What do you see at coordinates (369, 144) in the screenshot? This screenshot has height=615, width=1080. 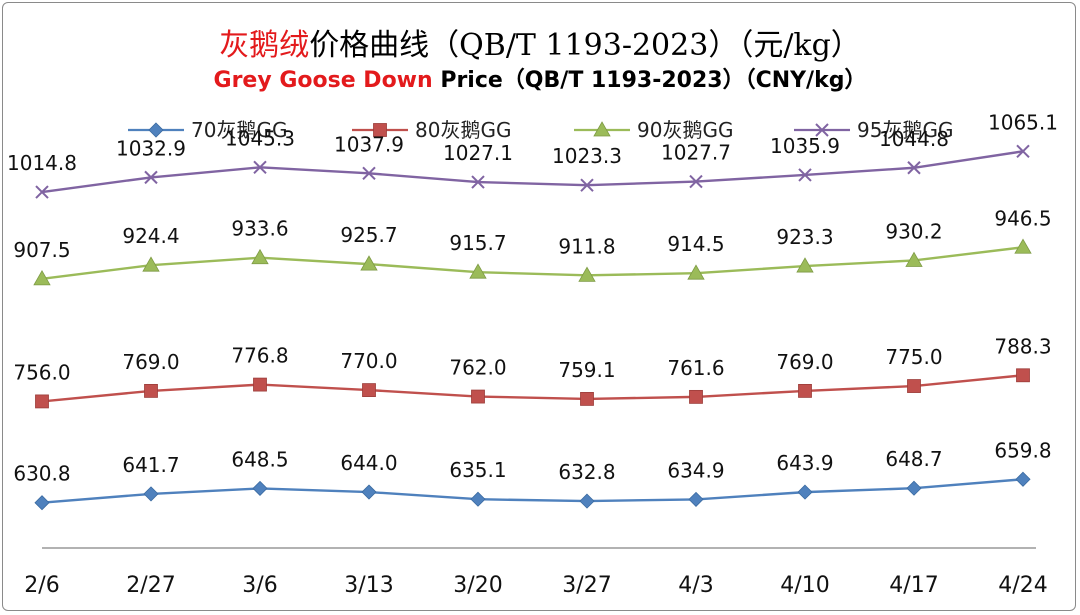 I see `data-label: 1037.9` at bounding box center [369, 144].